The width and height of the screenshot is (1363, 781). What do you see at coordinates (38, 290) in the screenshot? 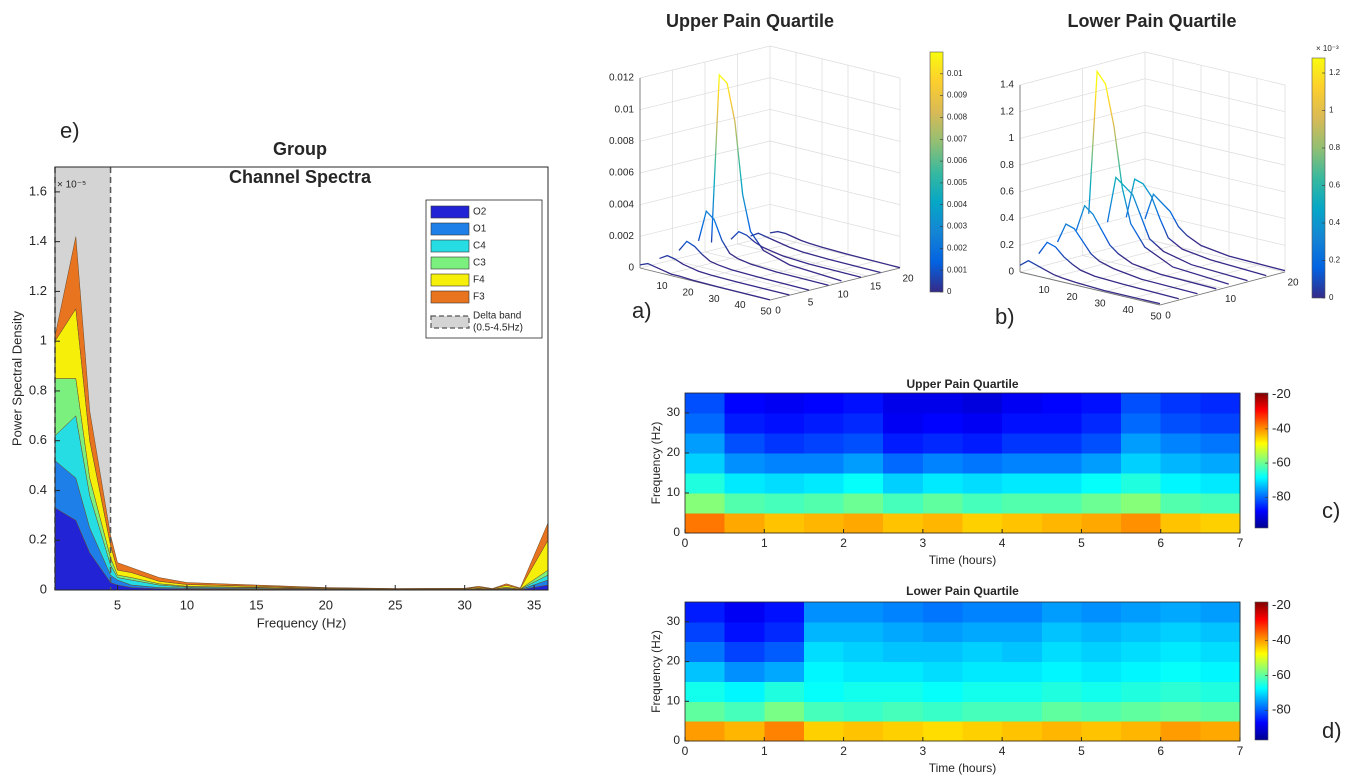
I see `y-tick-label: 1.2` at bounding box center [38, 290].